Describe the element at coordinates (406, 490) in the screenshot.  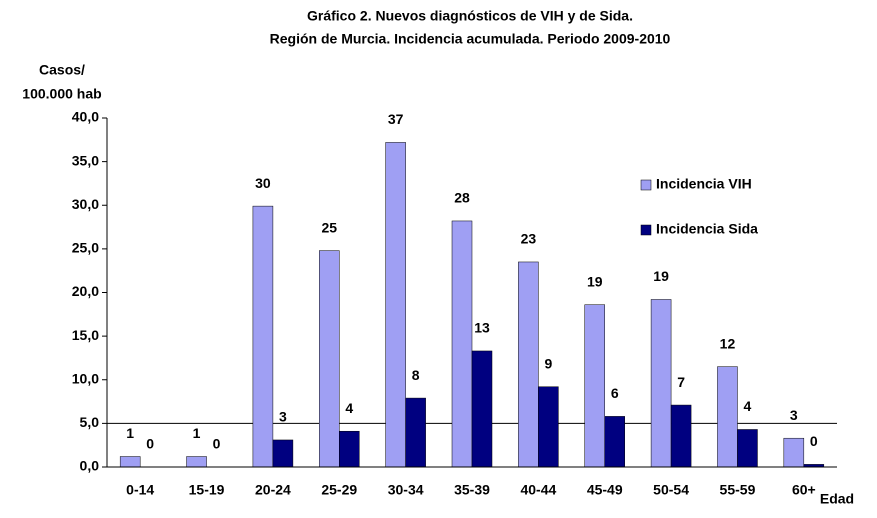
I see `x-tick-label: 30-34` at that location.